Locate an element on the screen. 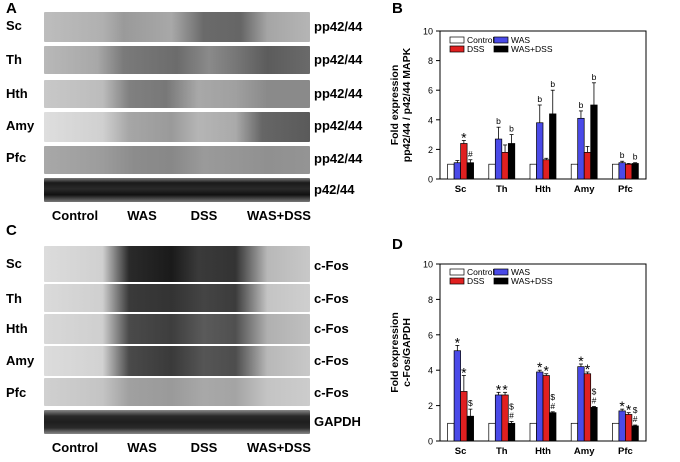 The image size is (680, 462). blot-c-strip-th is located at coordinates (177, 298).